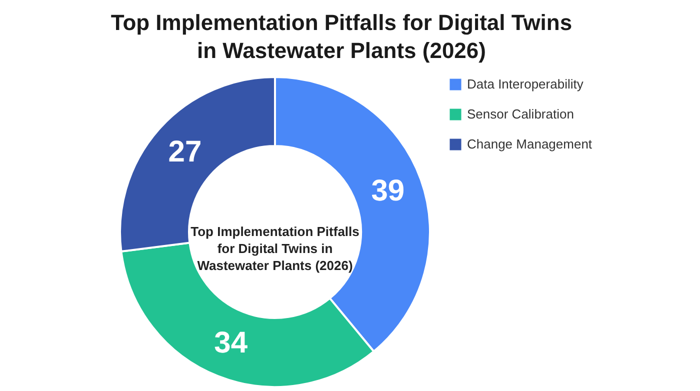 The image size is (700, 391). Describe the element at coordinates (275, 248) in the screenshot. I see `text: Top Implementation Pitfalls for Digital Twins in Wastewater Plants (2026)` at that location.